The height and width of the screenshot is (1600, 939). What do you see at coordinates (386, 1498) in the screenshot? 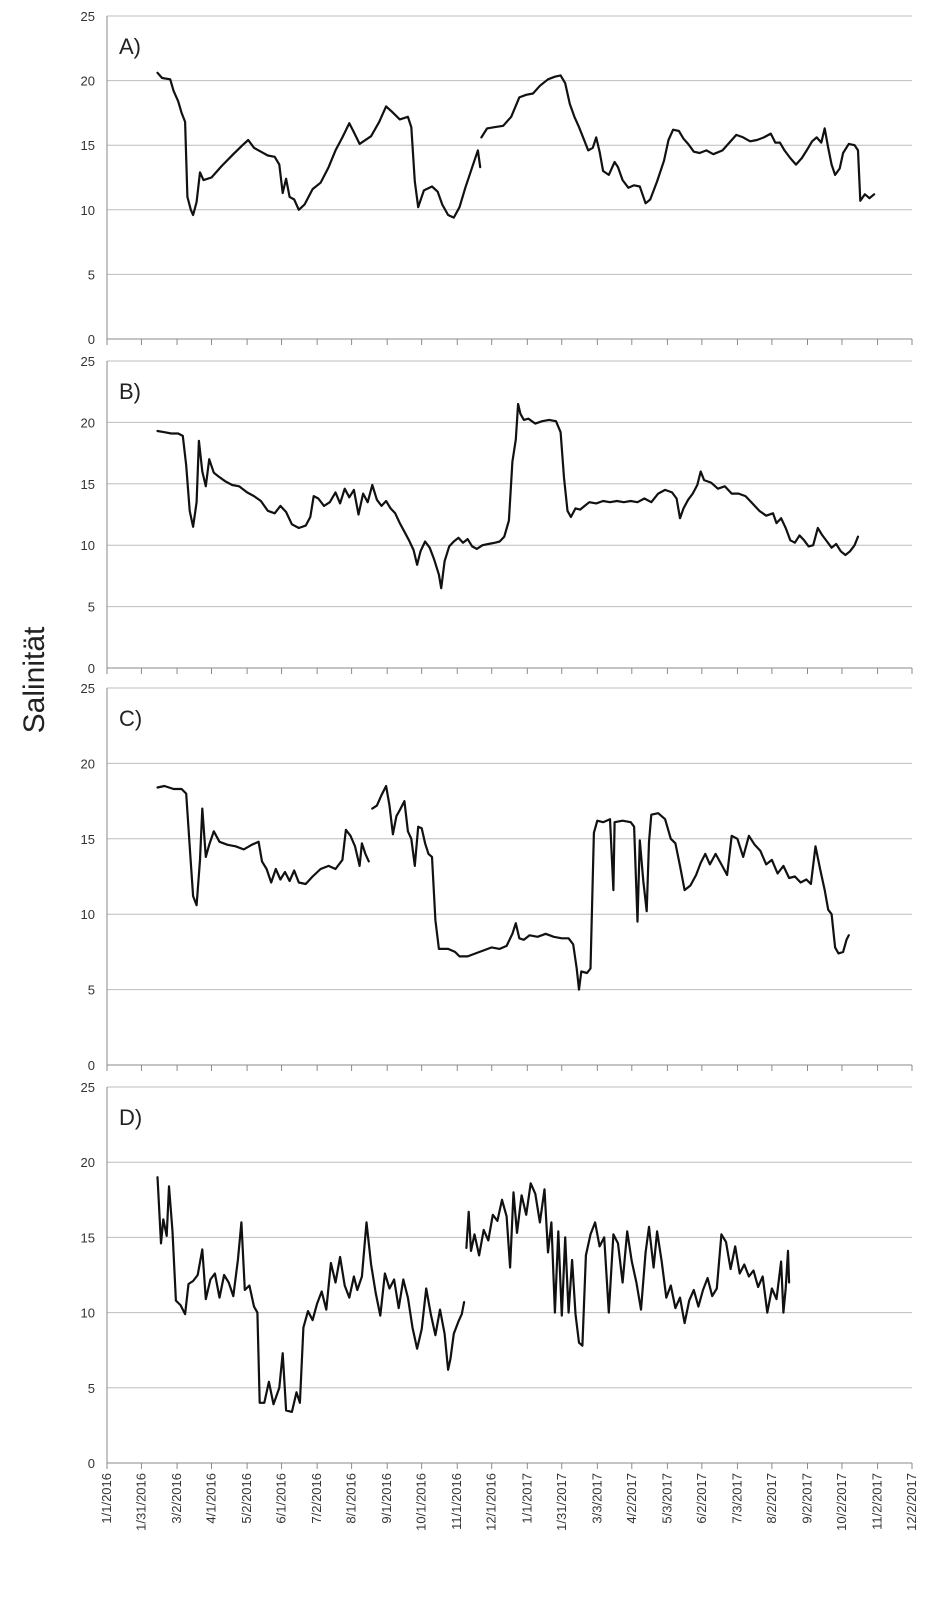
I see `x-tick-label: 9/1/2016` at bounding box center [386, 1498].